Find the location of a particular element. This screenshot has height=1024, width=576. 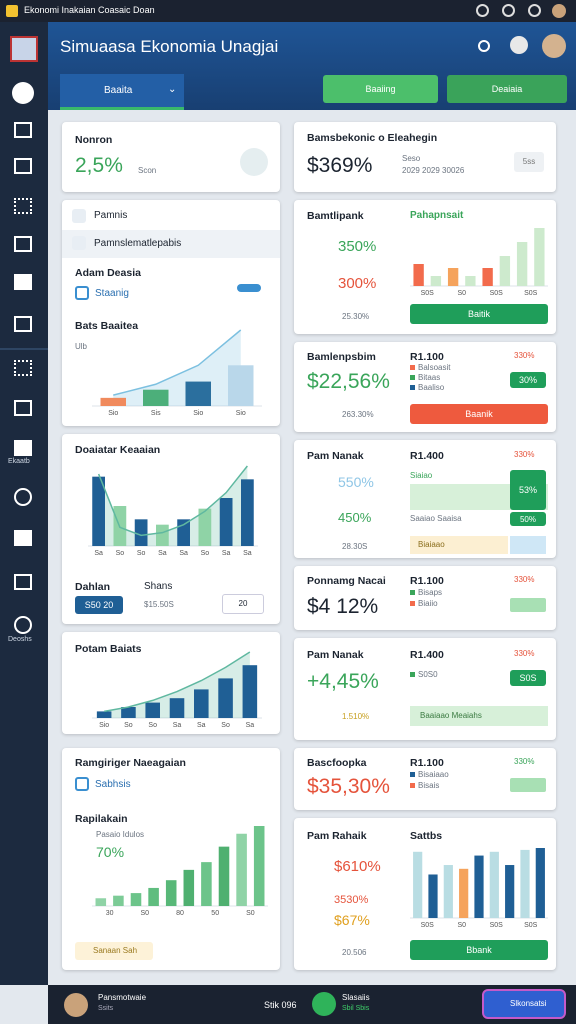

icon-button is located at coordinates (254, 162).